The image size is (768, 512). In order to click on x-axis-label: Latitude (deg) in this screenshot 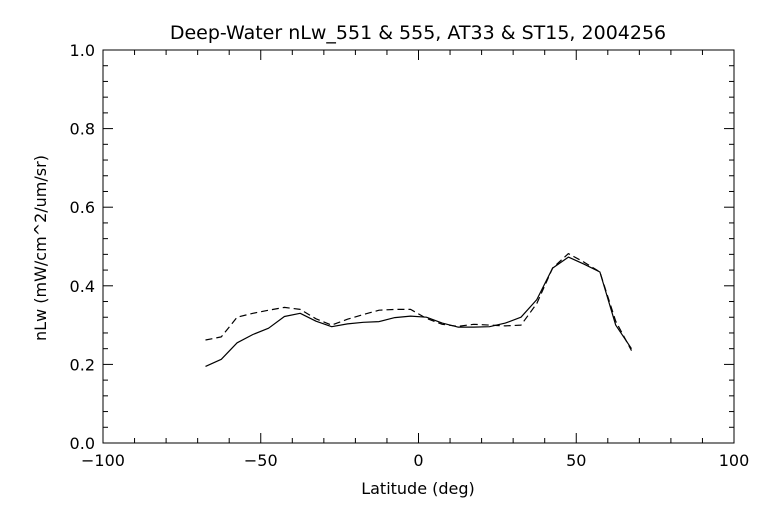, I will do `click(418, 488)`.